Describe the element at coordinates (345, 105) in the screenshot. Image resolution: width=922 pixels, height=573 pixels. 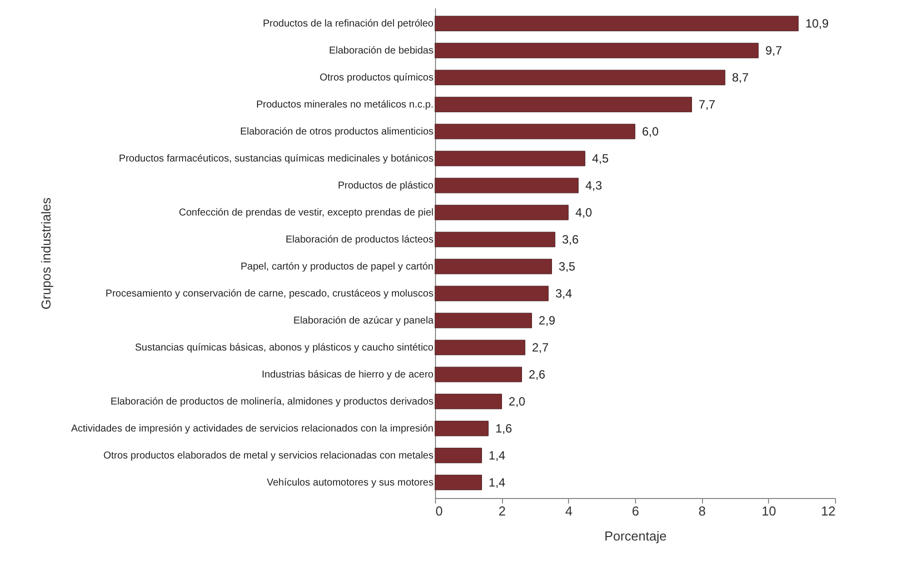
I see `y-tick-label: Productos minerales no metálicos n.c.p.` at that location.